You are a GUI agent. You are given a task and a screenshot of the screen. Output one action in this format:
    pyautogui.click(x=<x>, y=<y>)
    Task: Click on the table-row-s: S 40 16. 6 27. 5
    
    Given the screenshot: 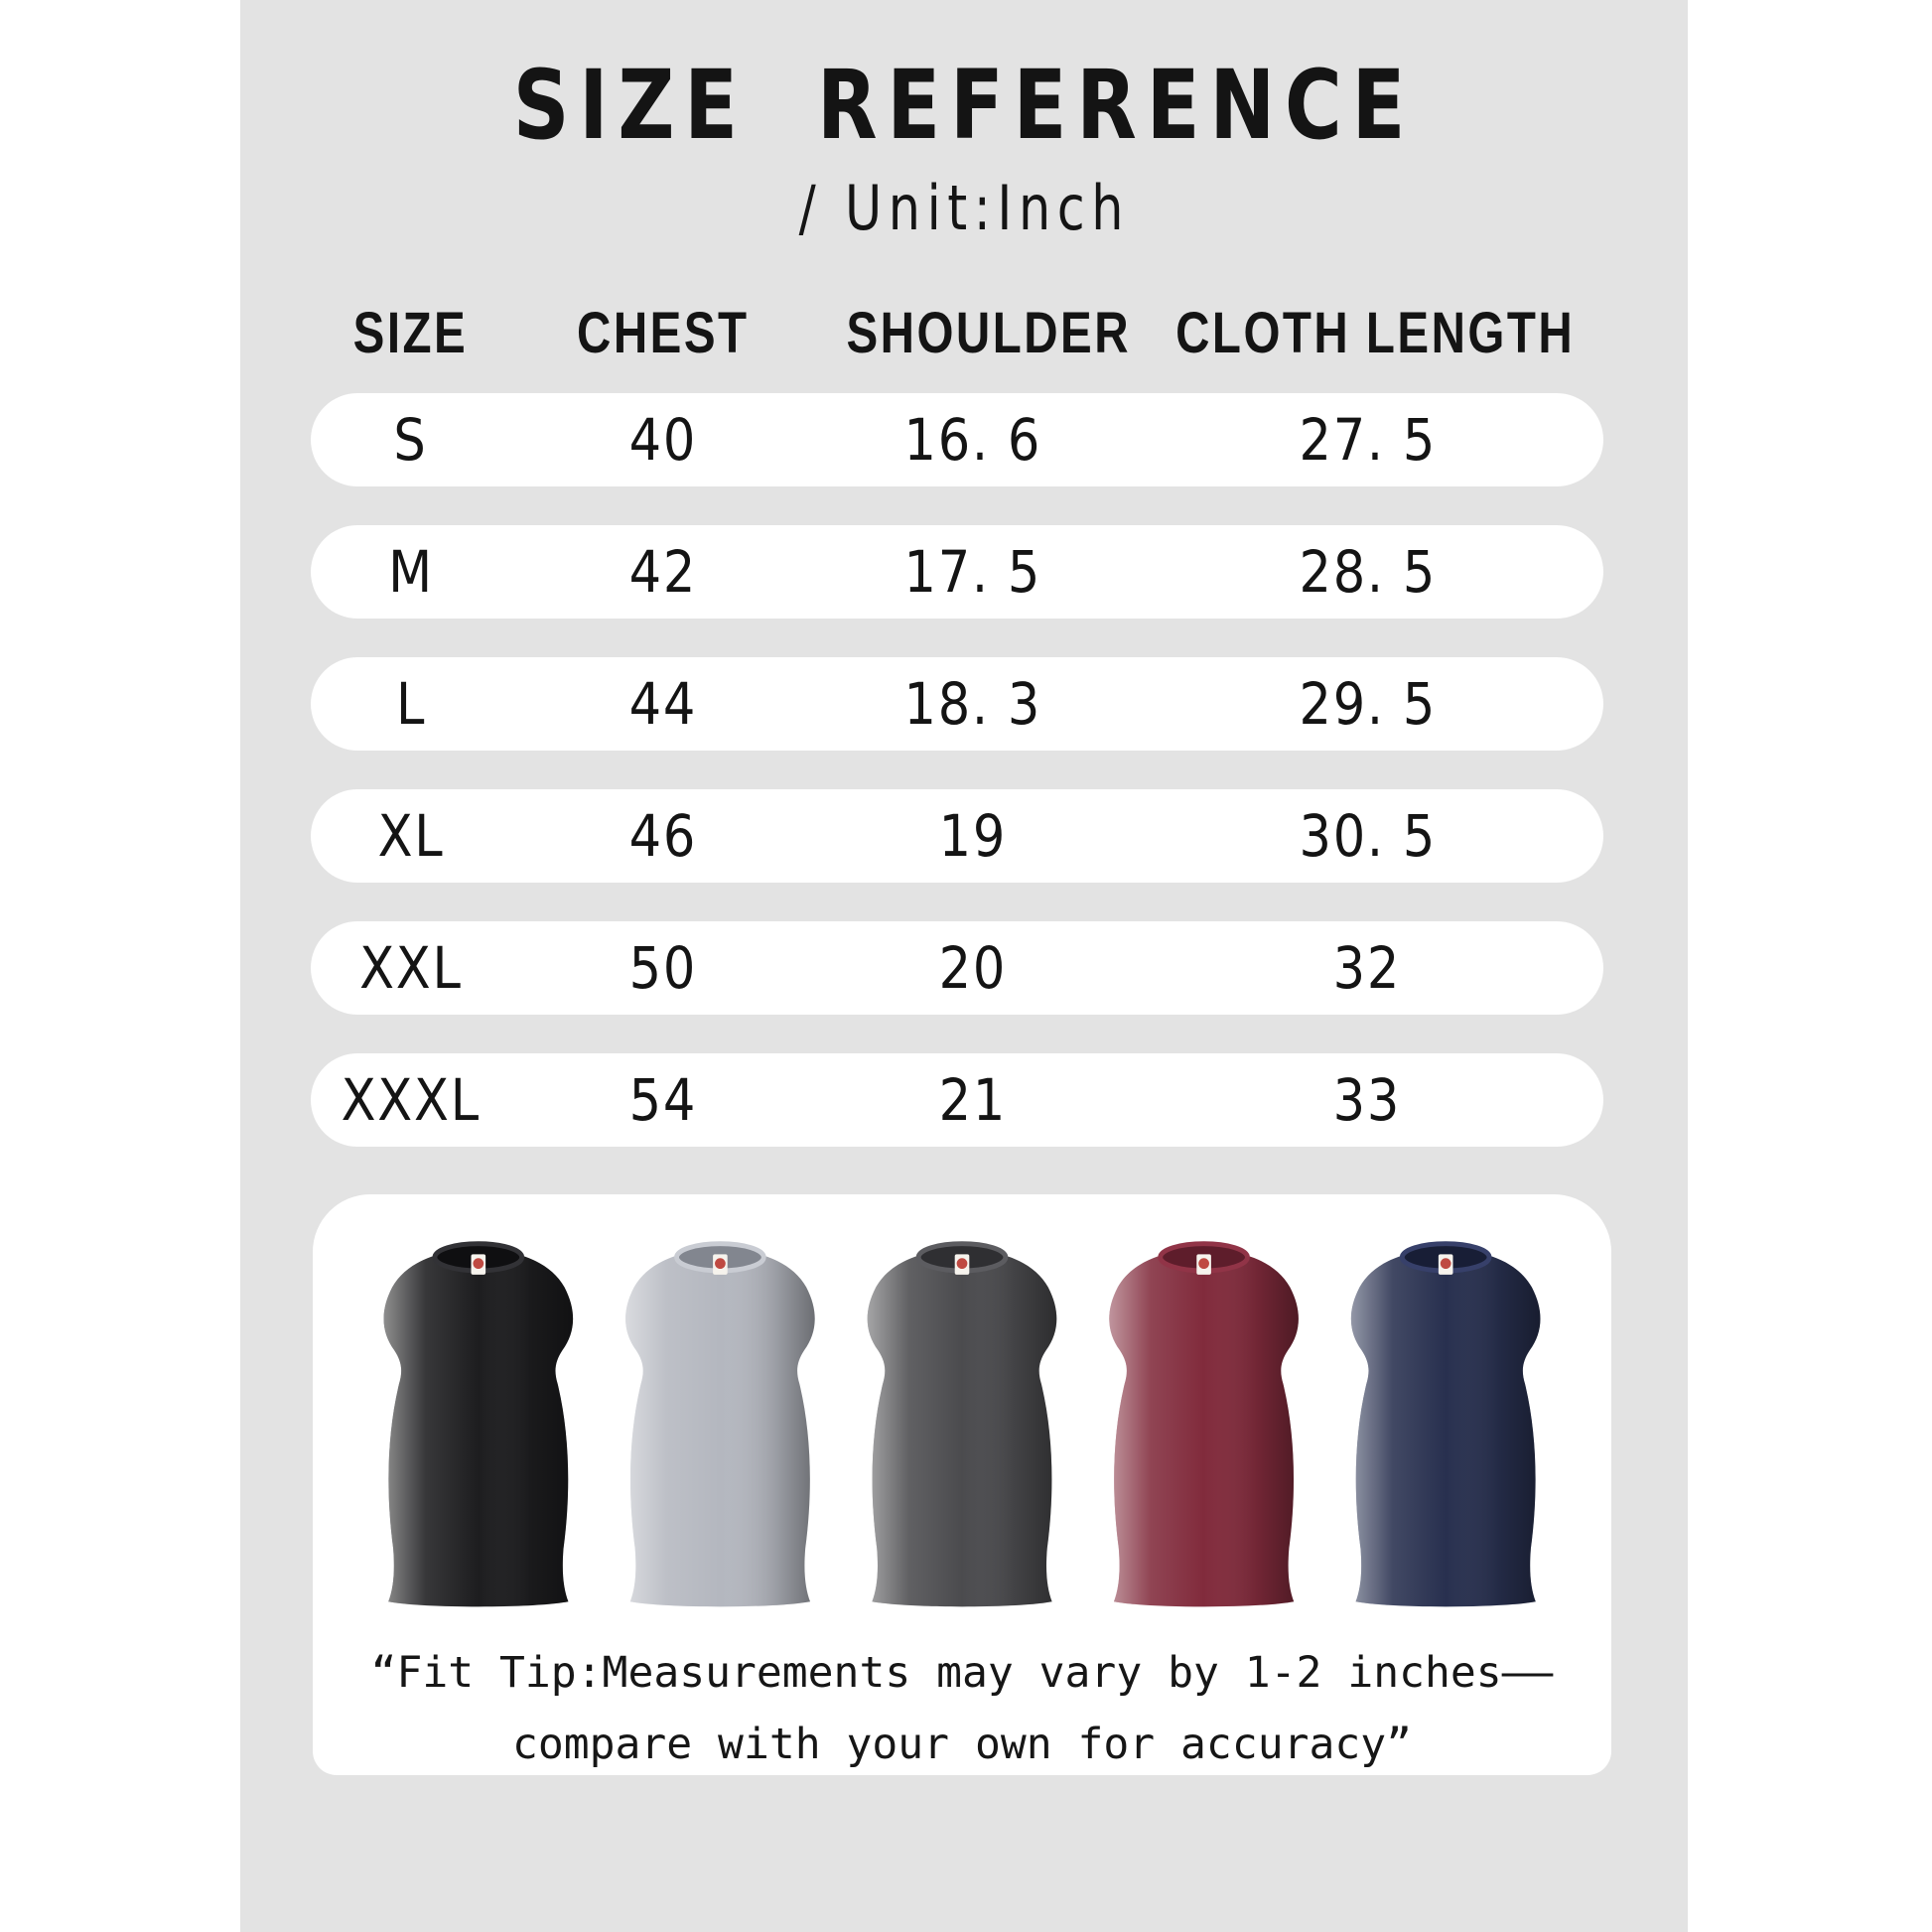 What is the action you would take?
    pyautogui.click(x=957, y=440)
    